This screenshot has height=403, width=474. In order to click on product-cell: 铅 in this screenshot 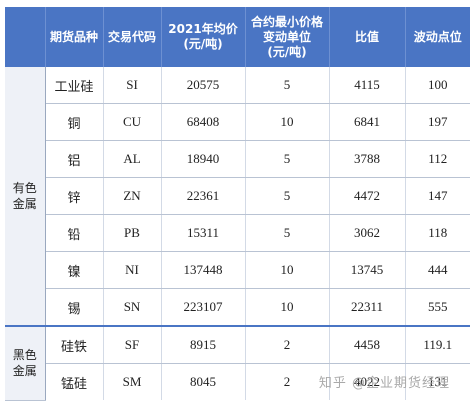, I will do `click(74, 233)`.